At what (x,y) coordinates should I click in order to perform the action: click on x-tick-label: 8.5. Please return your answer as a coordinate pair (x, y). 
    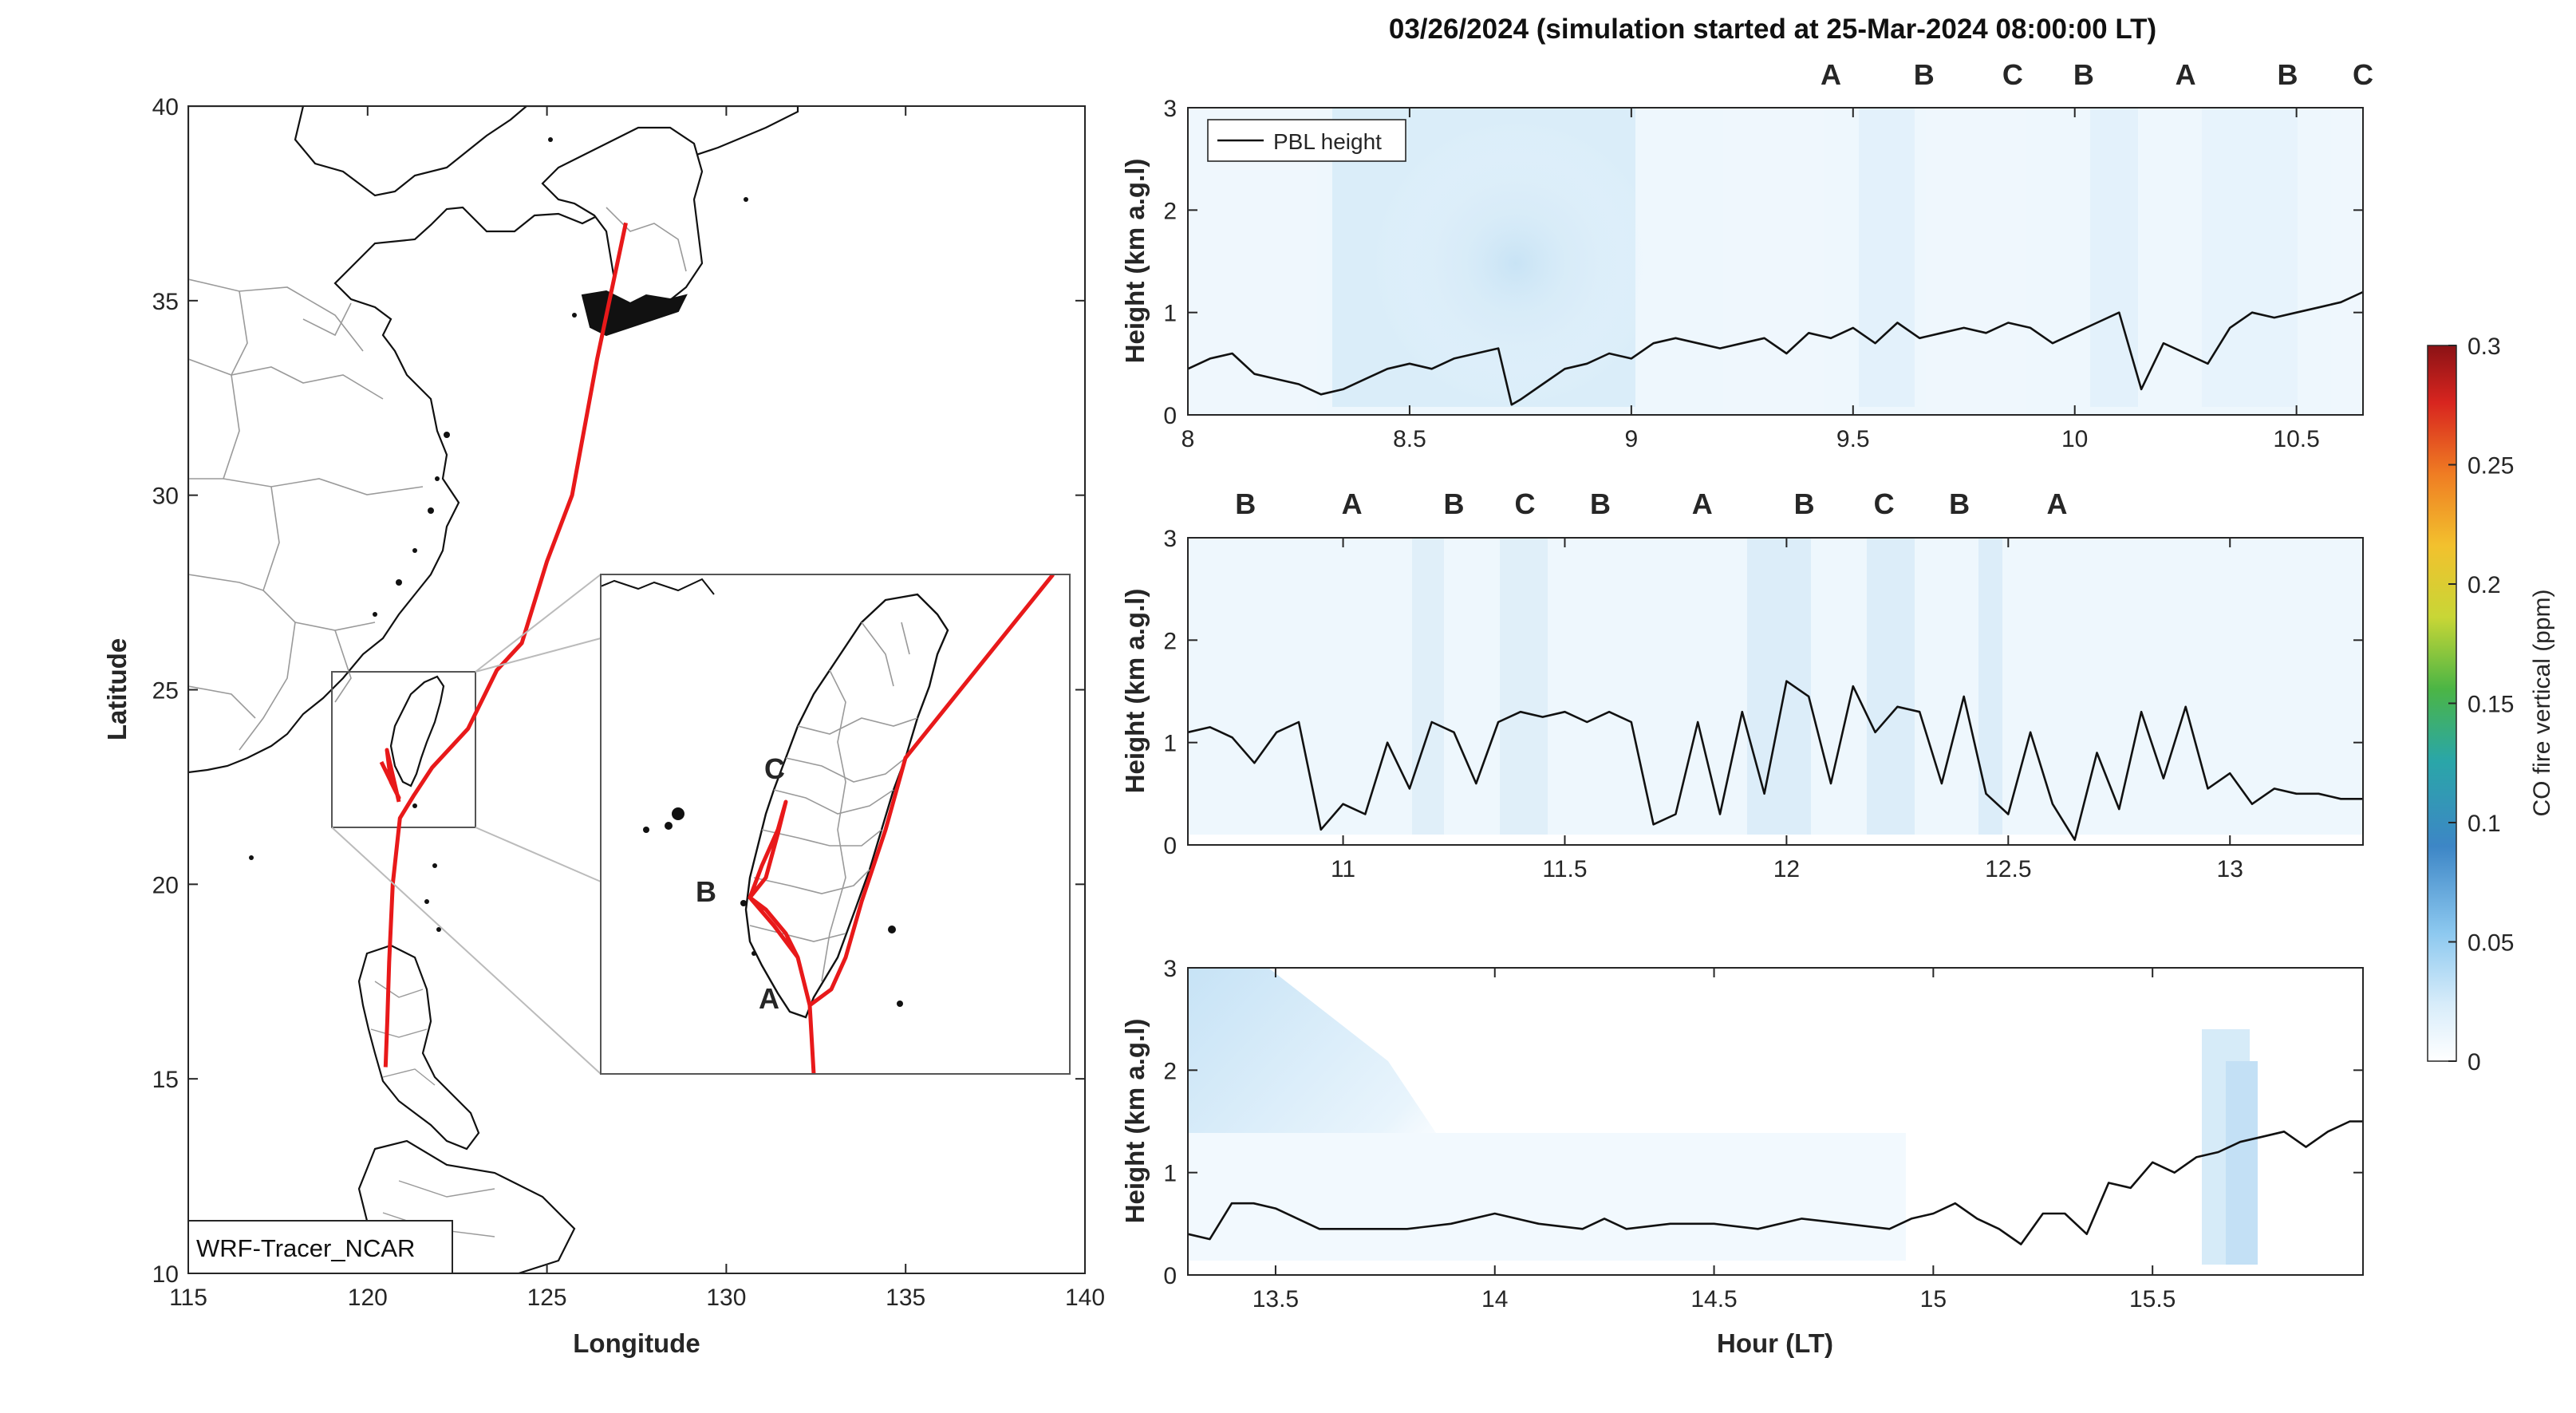
    Looking at the image, I should click on (1410, 439).